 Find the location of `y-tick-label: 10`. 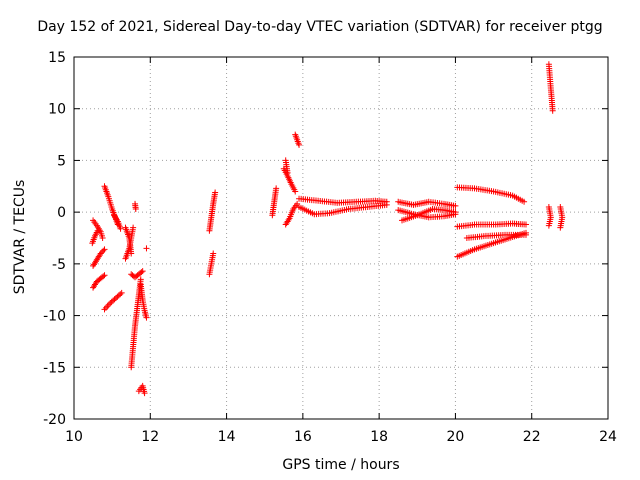

y-tick-label: 10 is located at coordinates (57, 110).